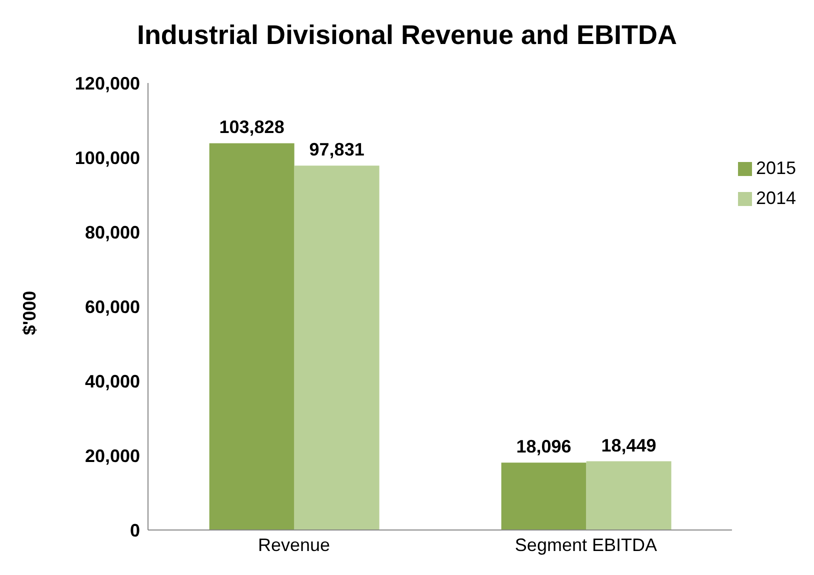 The width and height of the screenshot is (814, 575). I want to click on data-label: 18,096, so click(544, 446).